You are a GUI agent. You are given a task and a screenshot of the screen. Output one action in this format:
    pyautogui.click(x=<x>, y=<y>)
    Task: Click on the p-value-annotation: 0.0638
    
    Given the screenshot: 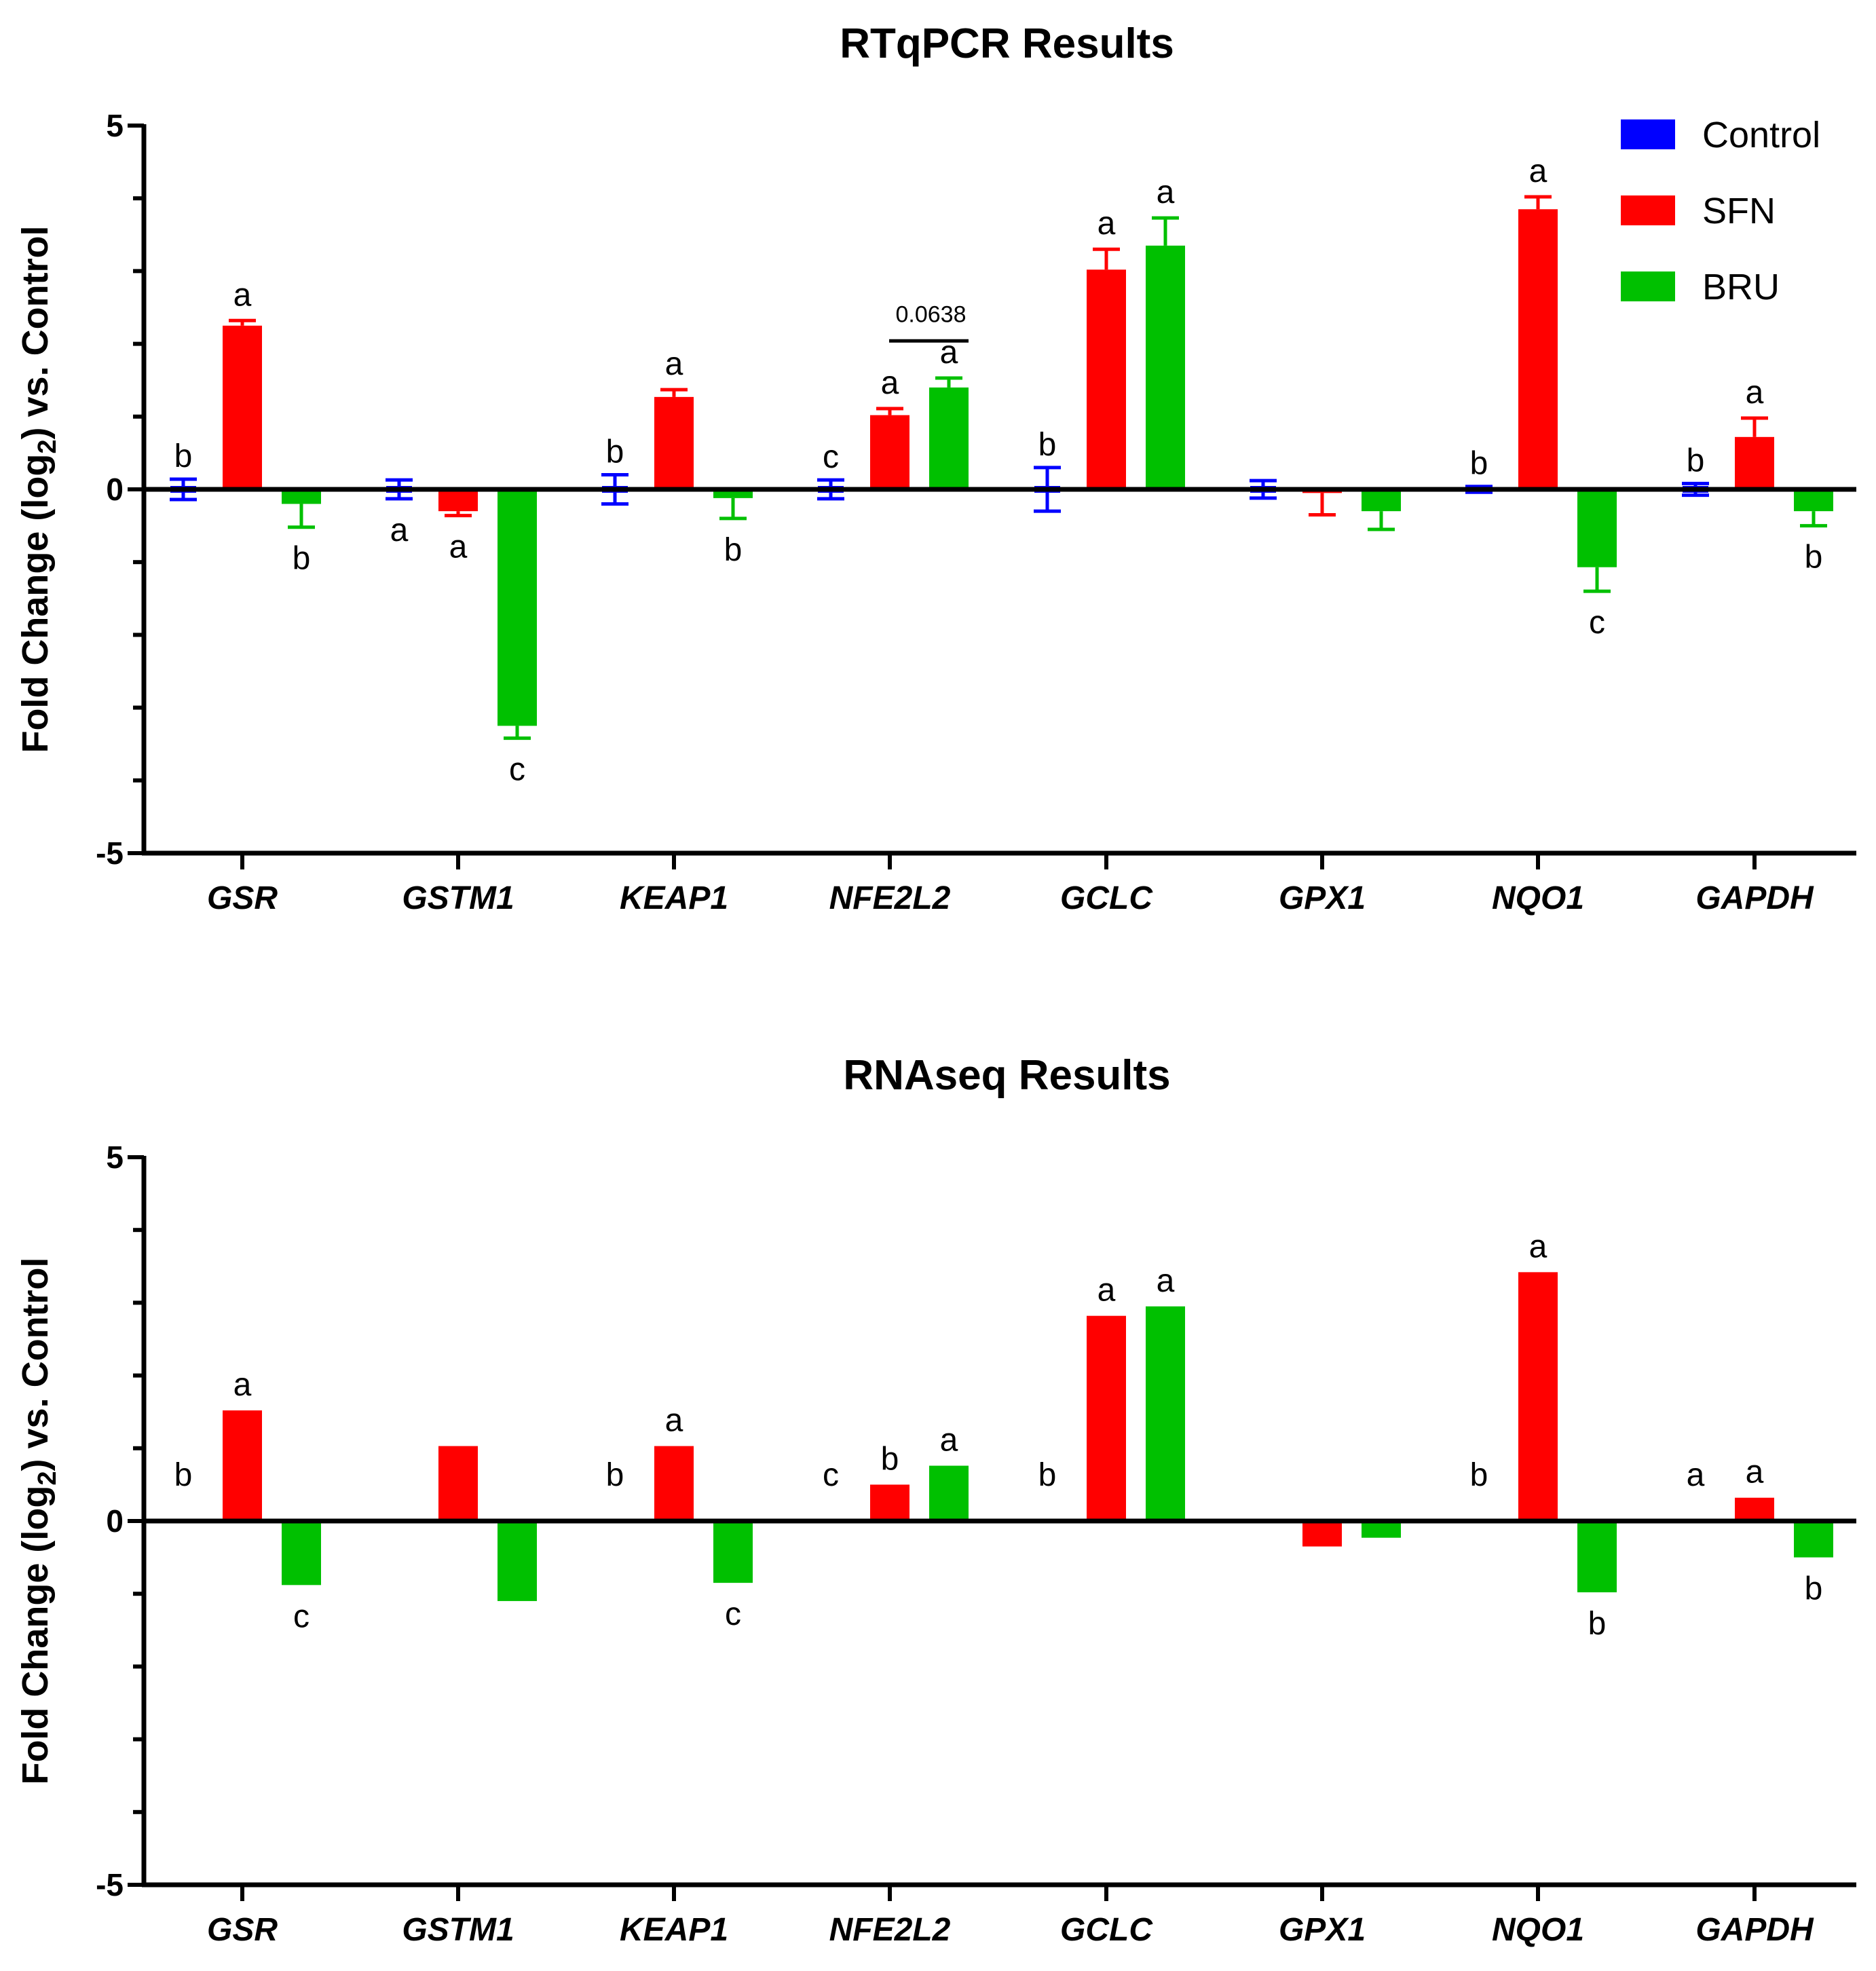 What is the action you would take?
    pyautogui.click(x=931, y=314)
    